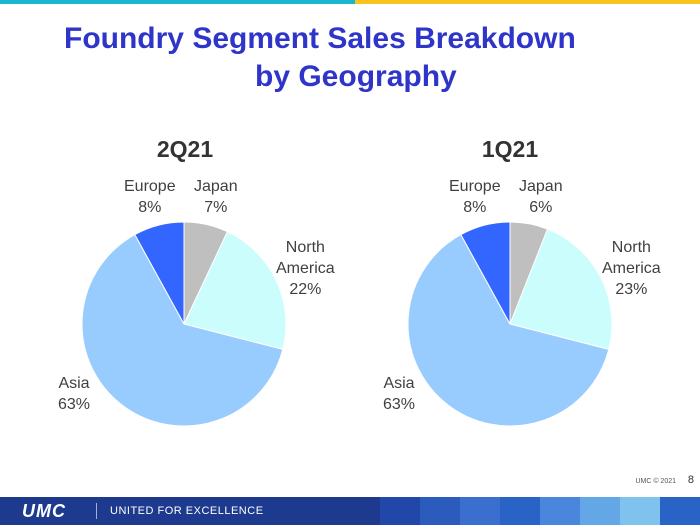 The height and width of the screenshot is (525, 700). I want to click on chart-title: 2Q21, so click(185, 149).